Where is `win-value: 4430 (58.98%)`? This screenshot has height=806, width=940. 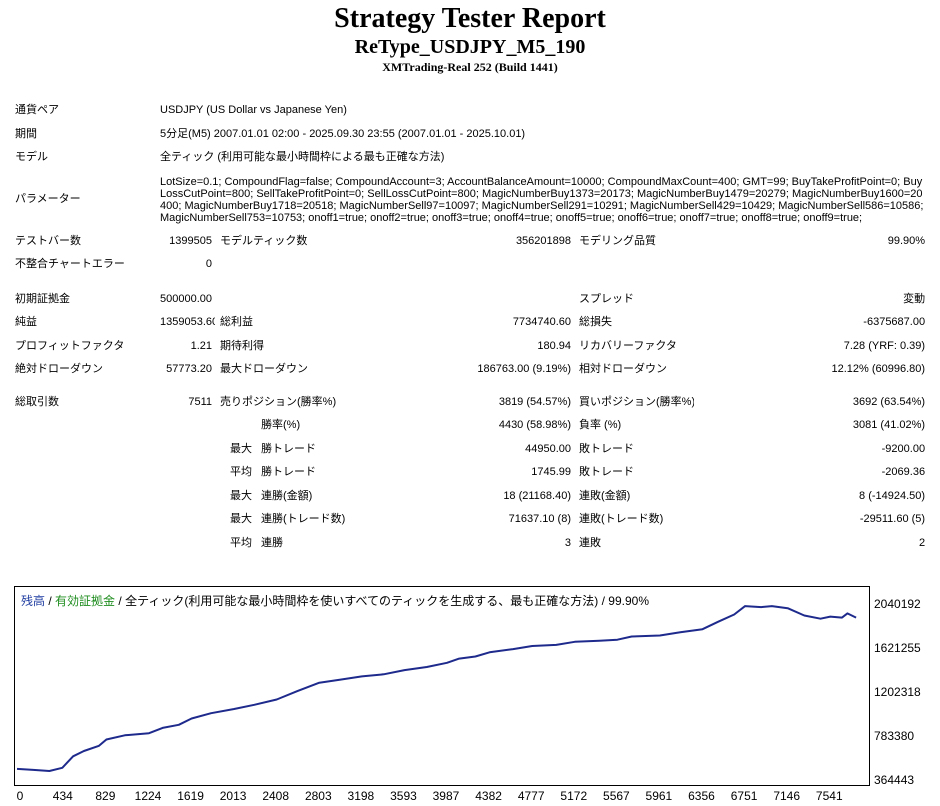
win-value: 4430 (58.98%) is located at coordinates (534, 425).